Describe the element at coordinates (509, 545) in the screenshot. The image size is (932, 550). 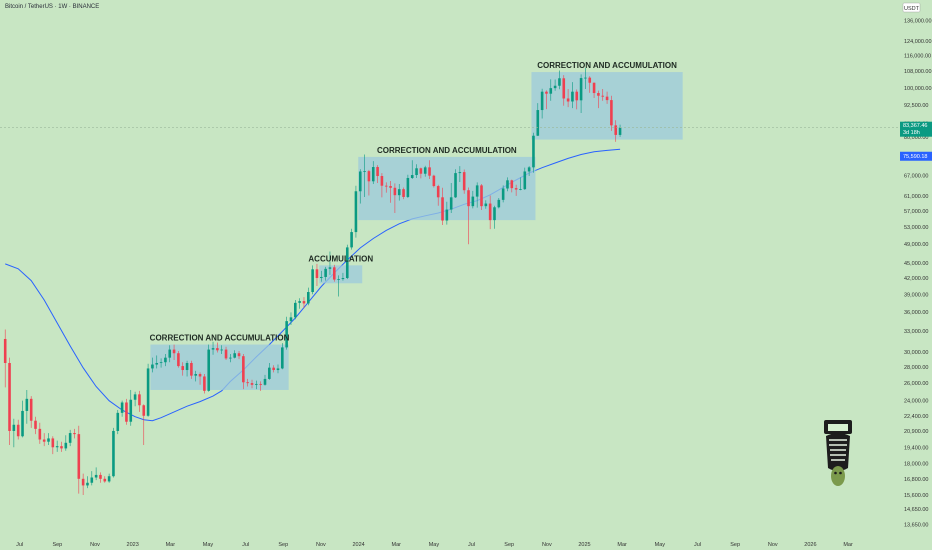
I see `time-tick-label: Sep` at that location.